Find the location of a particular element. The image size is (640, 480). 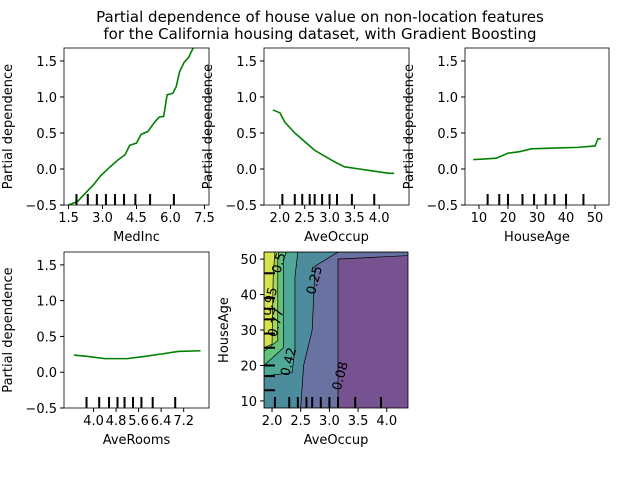

x-tick-label: 20 is located at coordinates (508, 218).